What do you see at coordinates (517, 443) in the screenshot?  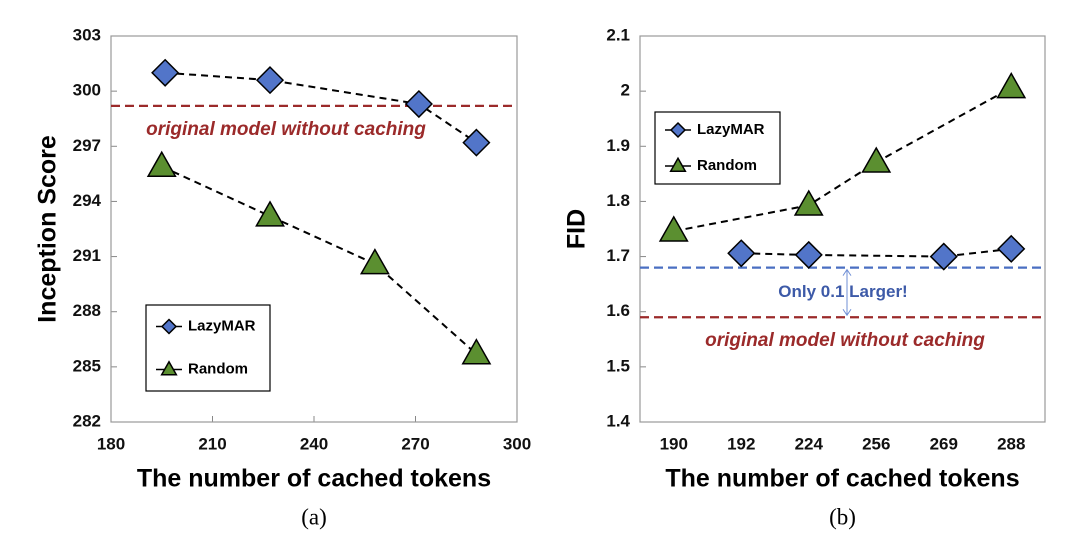 I see `x-tick-label: 300` at bounding box center [517, 443].